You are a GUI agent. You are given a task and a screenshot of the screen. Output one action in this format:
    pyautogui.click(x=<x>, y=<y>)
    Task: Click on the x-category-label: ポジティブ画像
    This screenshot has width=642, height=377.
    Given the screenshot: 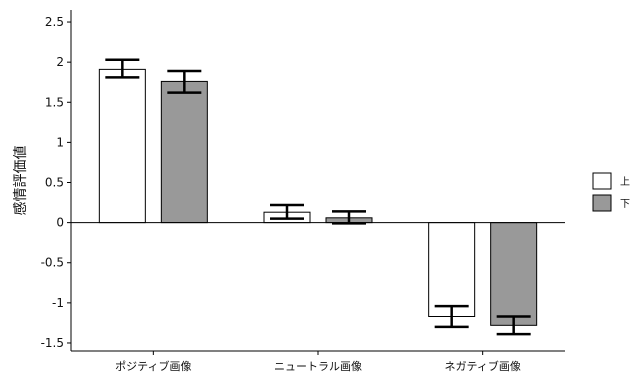 What is the action you would take?
    pyautogui.click(x=153, y=366)
    